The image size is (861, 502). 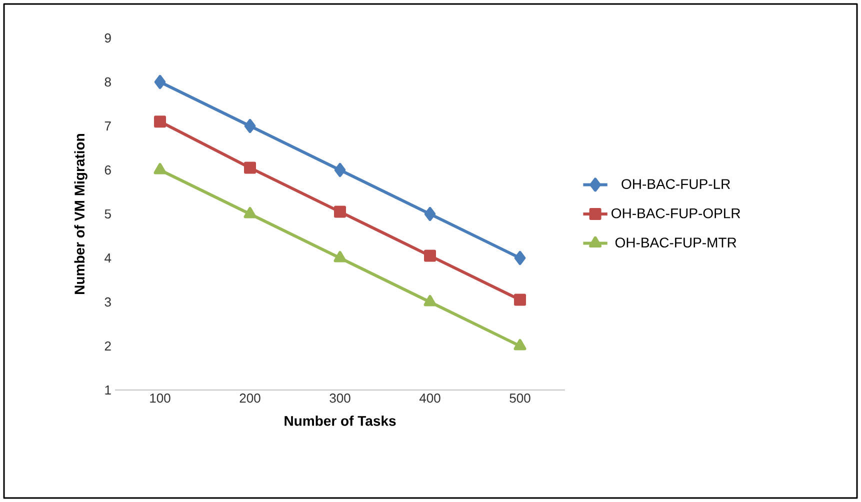 What do you see at coordinates (429, 398) in the screenshot?
I see `x-tick-label: 400` at bounding box center [429, 398].